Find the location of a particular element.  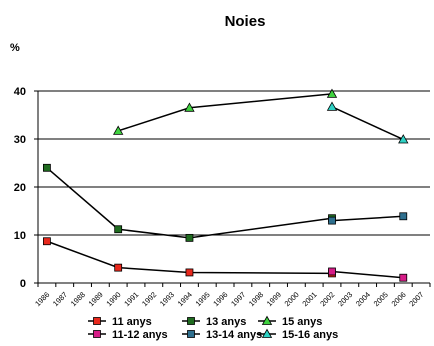

x-tick-label: 2007 is located at coordinates (416, 299).